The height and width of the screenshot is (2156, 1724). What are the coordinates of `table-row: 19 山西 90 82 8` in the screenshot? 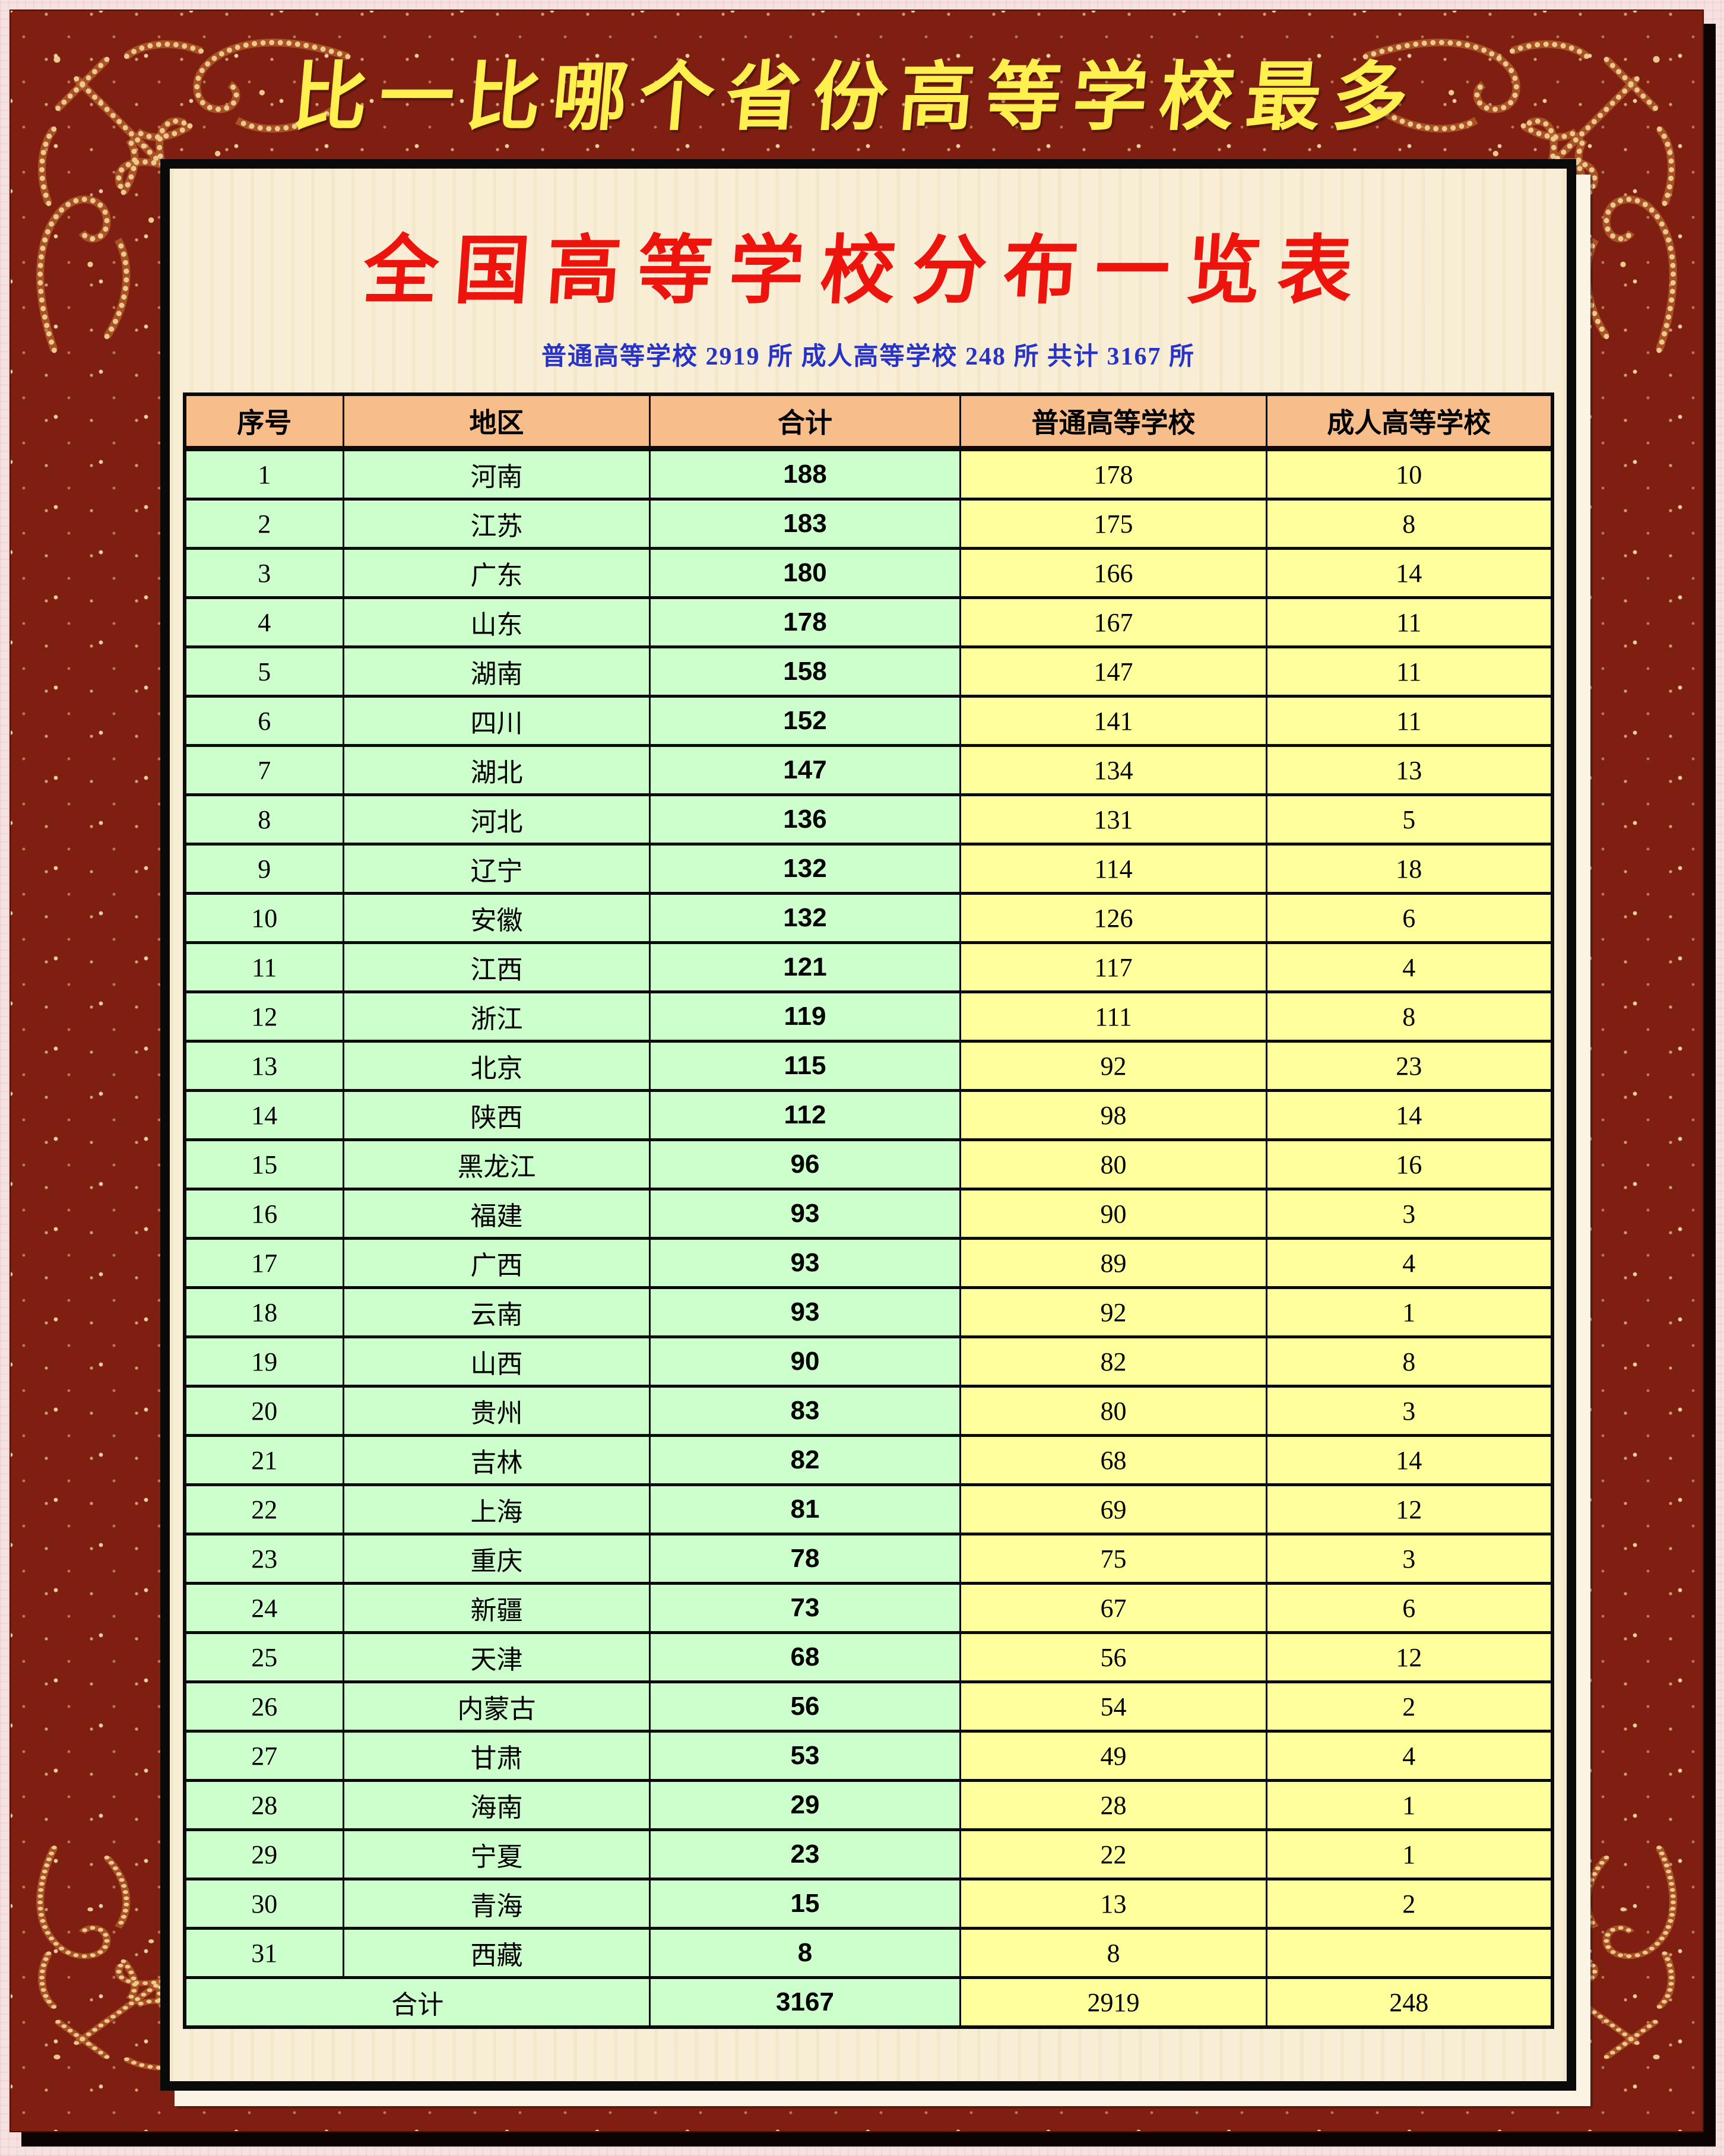 It's located at (868, 1362).